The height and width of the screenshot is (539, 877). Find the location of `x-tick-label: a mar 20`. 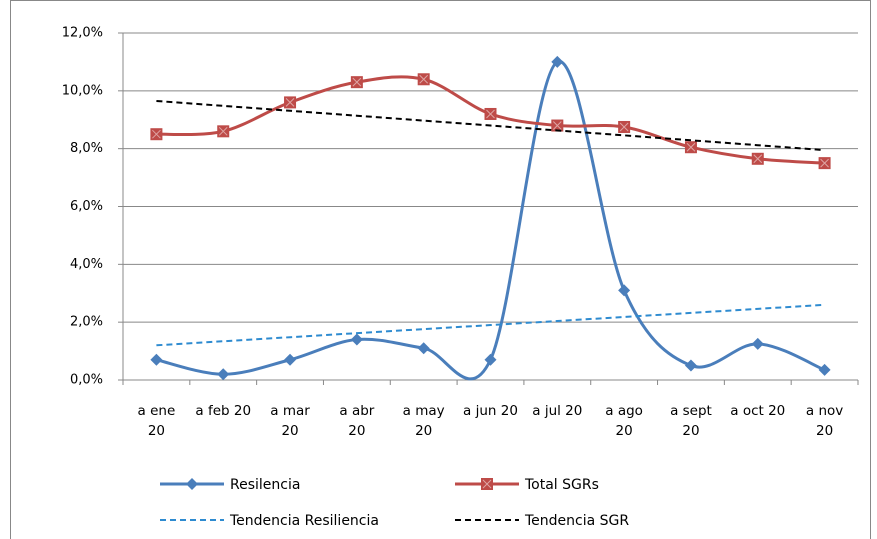

x-tick-label: a mar 20 is located at coordinates (290, 421).